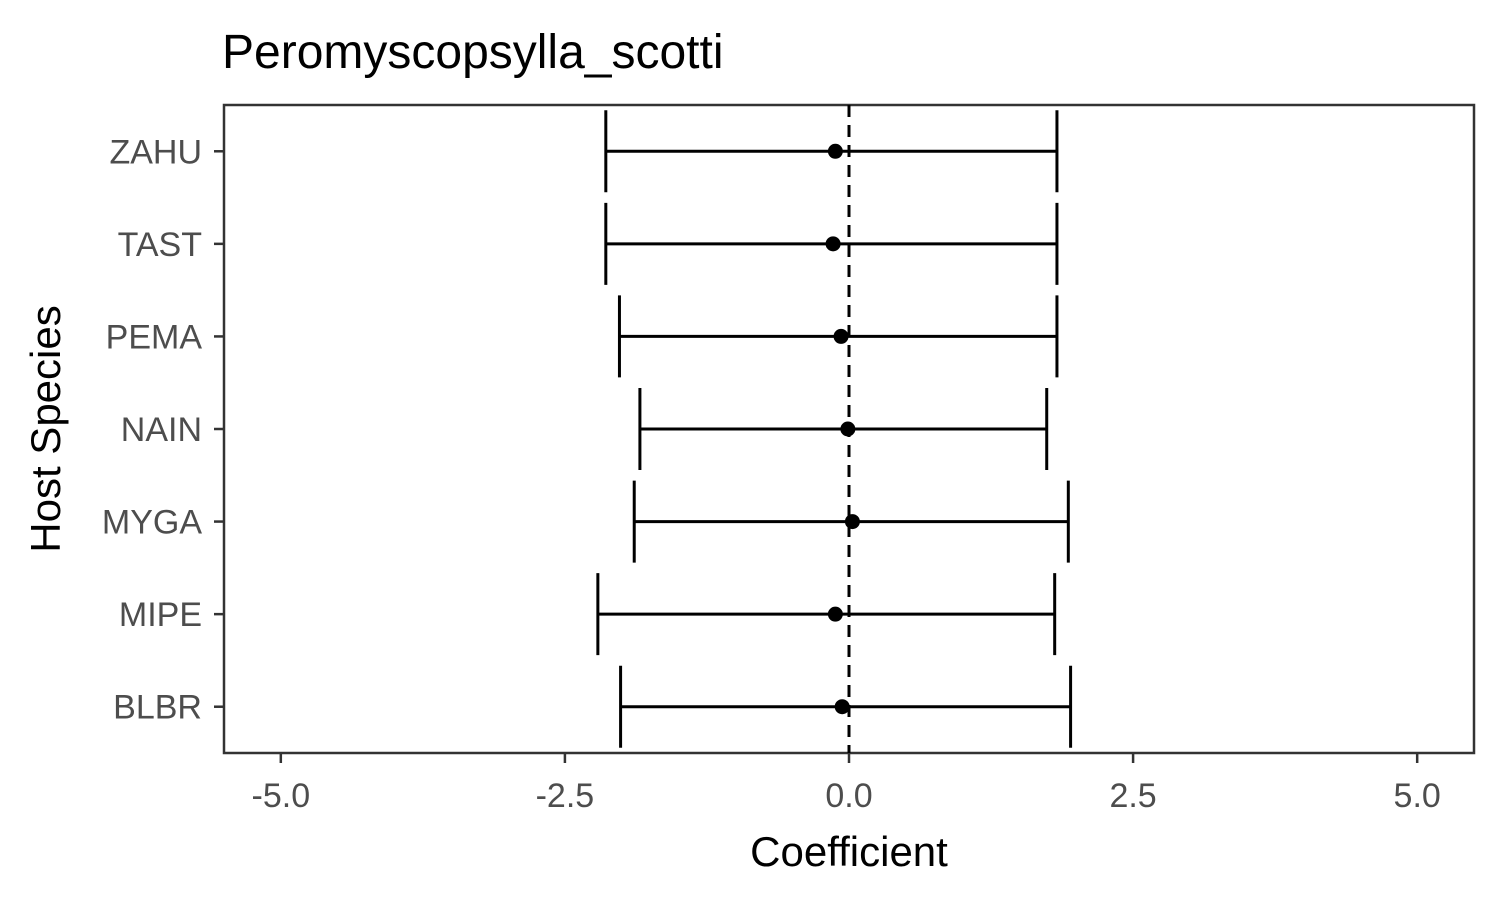 Image resolution: width=1500 pixels, height=900 pixels. I want to click on x-tick-label: 5.0, so click(1417, 796).